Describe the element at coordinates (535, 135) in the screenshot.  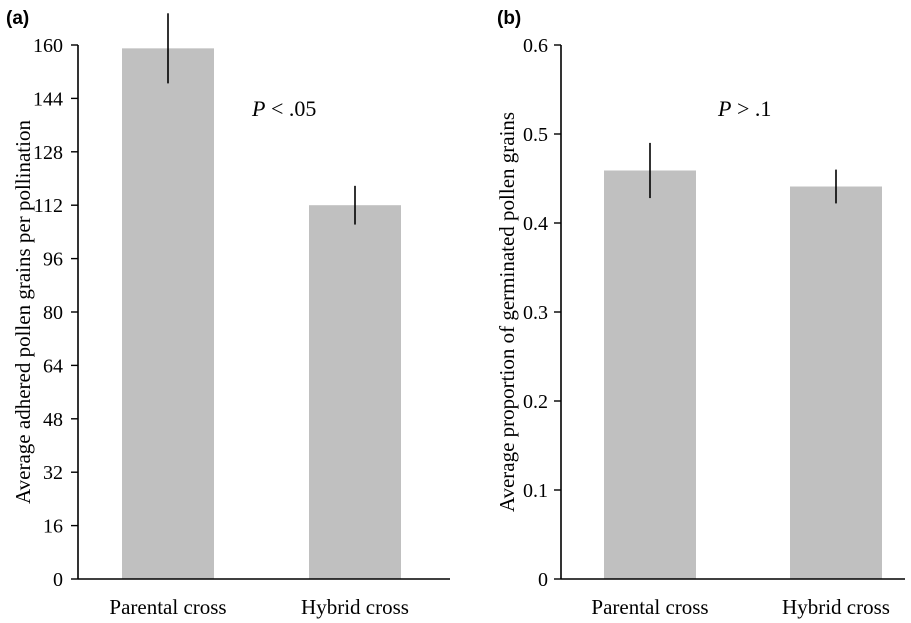
I see `panel-b-y-tick-label: 0.5` at that location.